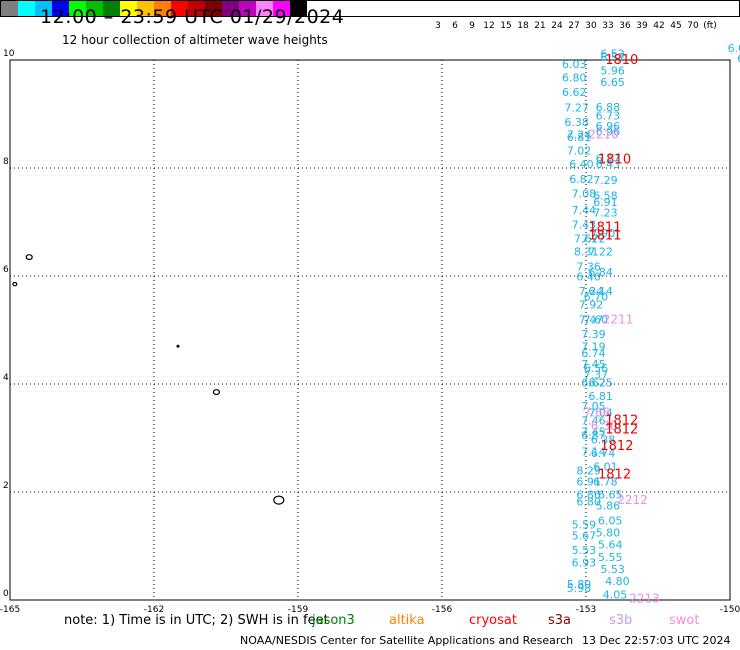 The height and width of the screenshot is (650, 740). Describe the element at coordinates (603, 233) in the screenshot. I see `wave-height-reading: 7.90` at that location.